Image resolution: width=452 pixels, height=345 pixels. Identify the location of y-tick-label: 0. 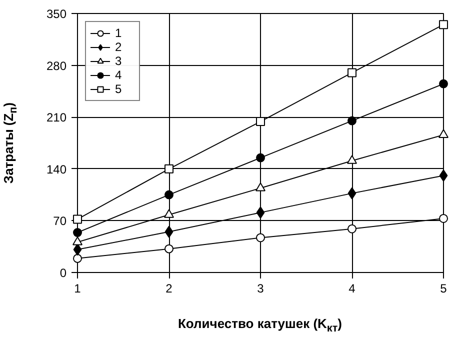
(63, 273).